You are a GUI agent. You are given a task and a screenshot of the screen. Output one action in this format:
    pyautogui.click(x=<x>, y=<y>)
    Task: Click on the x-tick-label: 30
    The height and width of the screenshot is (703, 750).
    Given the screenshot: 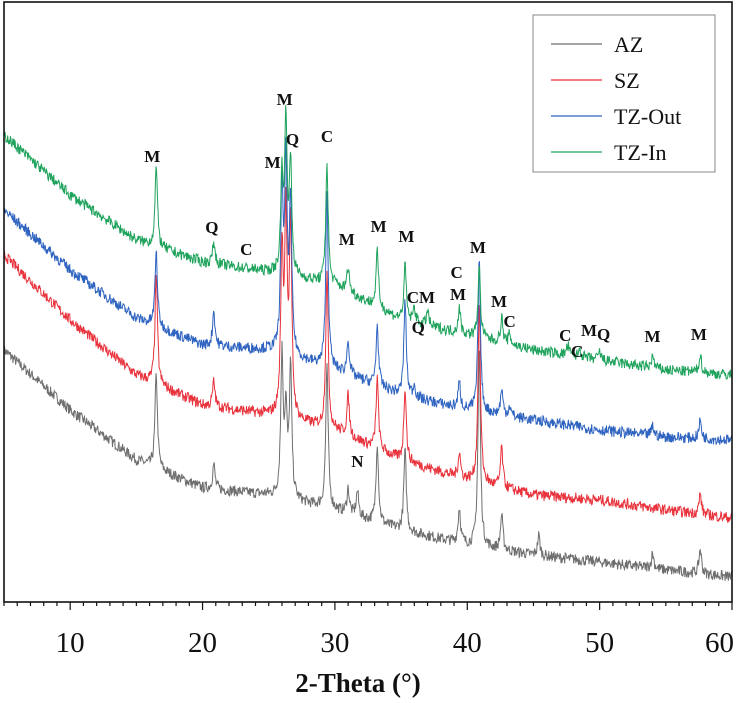 What is the action you would take?
    pyautogui.click(x=334, y=643)
    